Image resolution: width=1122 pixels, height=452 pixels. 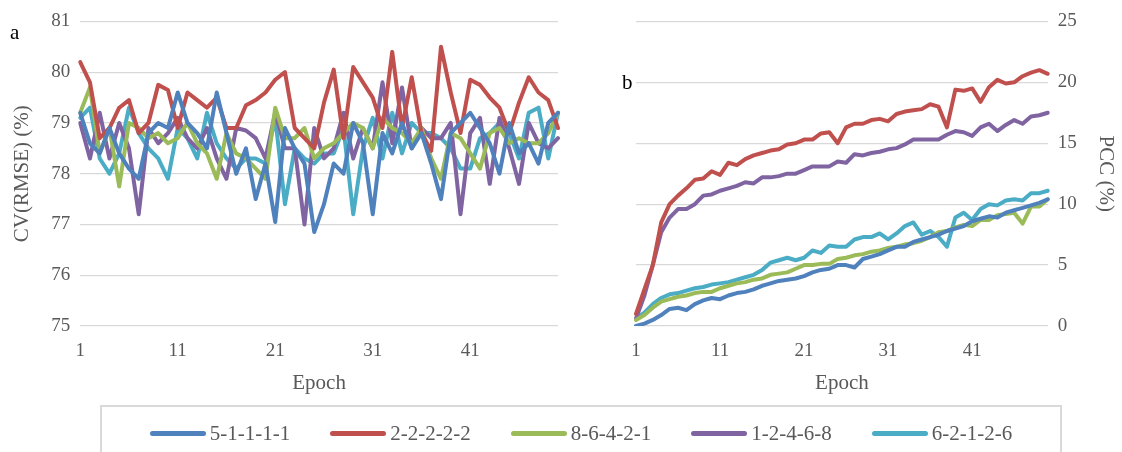 I want to click on chart-title: a, so click(x=15, y=32).